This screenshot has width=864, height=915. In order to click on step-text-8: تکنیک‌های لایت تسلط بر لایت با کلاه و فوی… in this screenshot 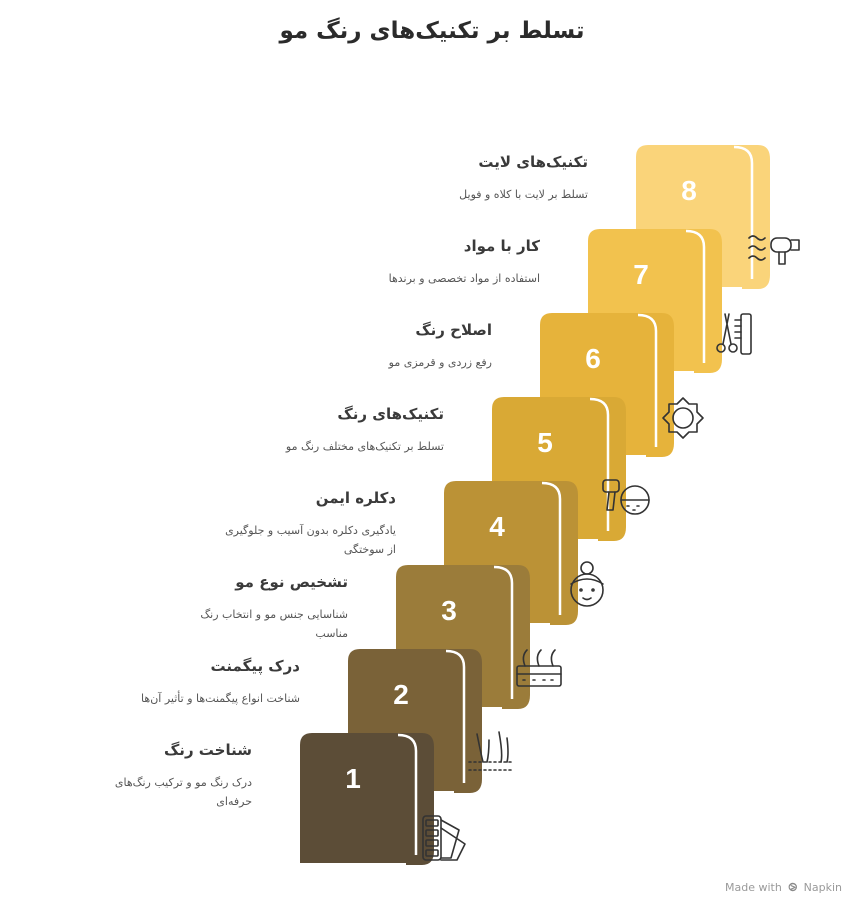, I will do `click(488, 178)`.